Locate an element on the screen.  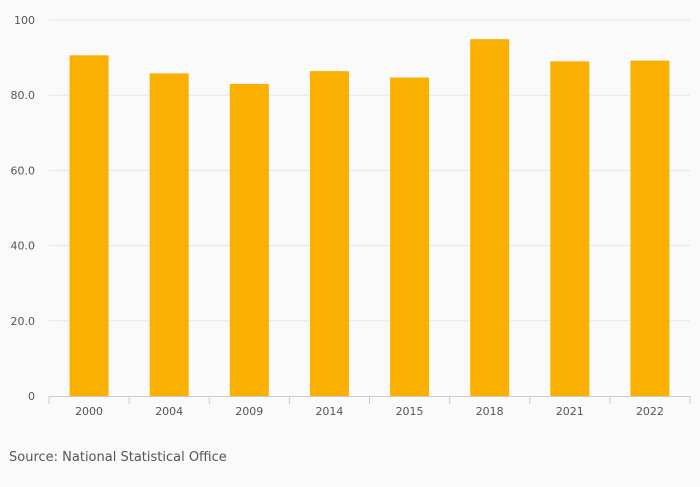
x-tick-label: 2014 is located at coordinates (329, 411).